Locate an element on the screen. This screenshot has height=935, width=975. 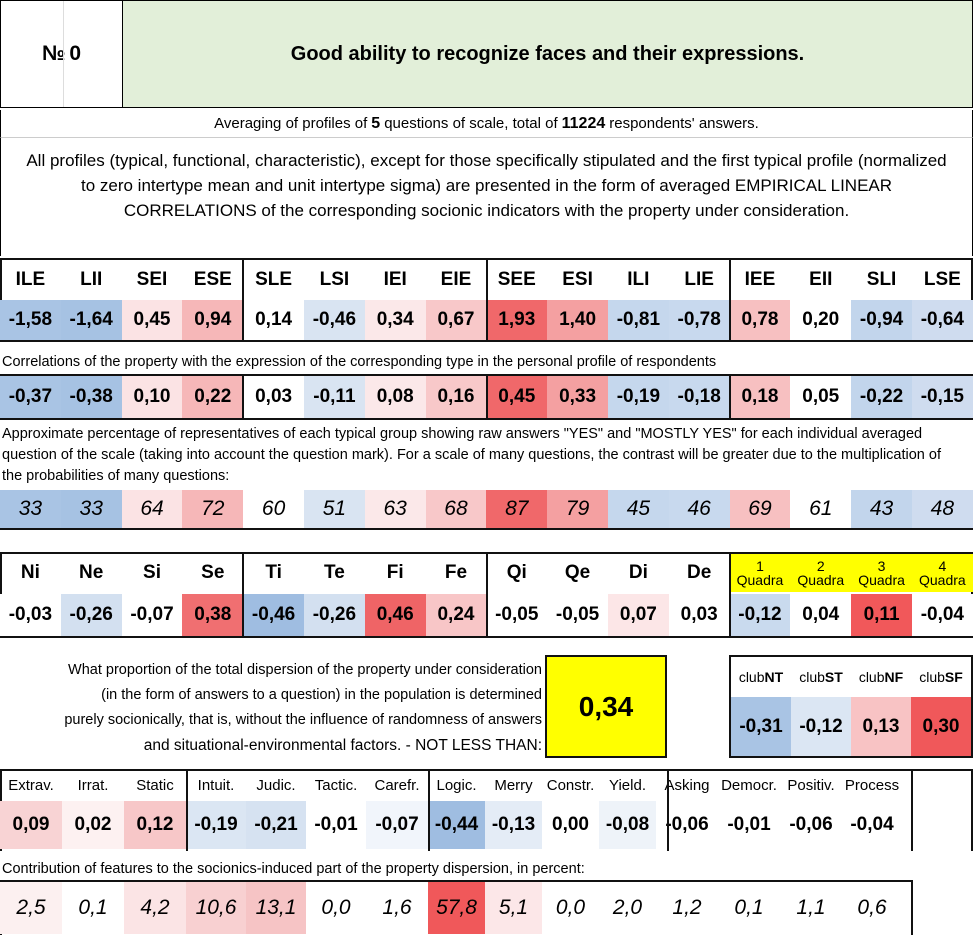
quadra-value: 0,04 is located at coordinates (821, 615).